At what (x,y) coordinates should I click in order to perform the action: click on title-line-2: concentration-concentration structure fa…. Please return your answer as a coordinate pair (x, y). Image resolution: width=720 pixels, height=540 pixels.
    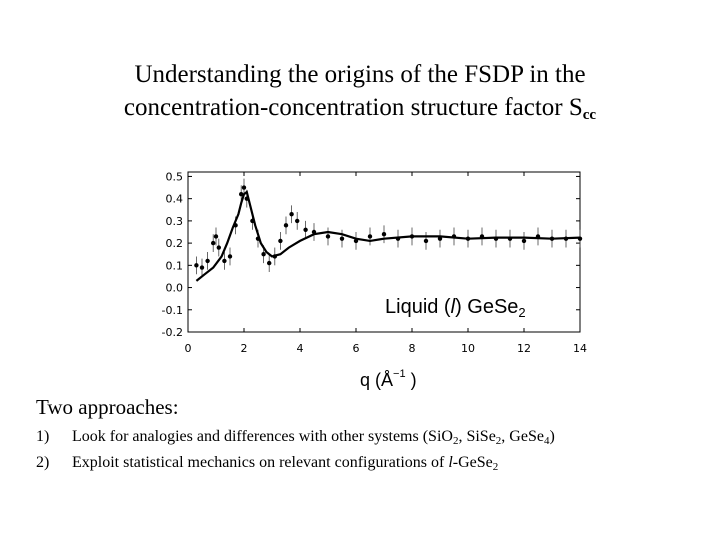
    Looking at the image, I should click on (360, 108).